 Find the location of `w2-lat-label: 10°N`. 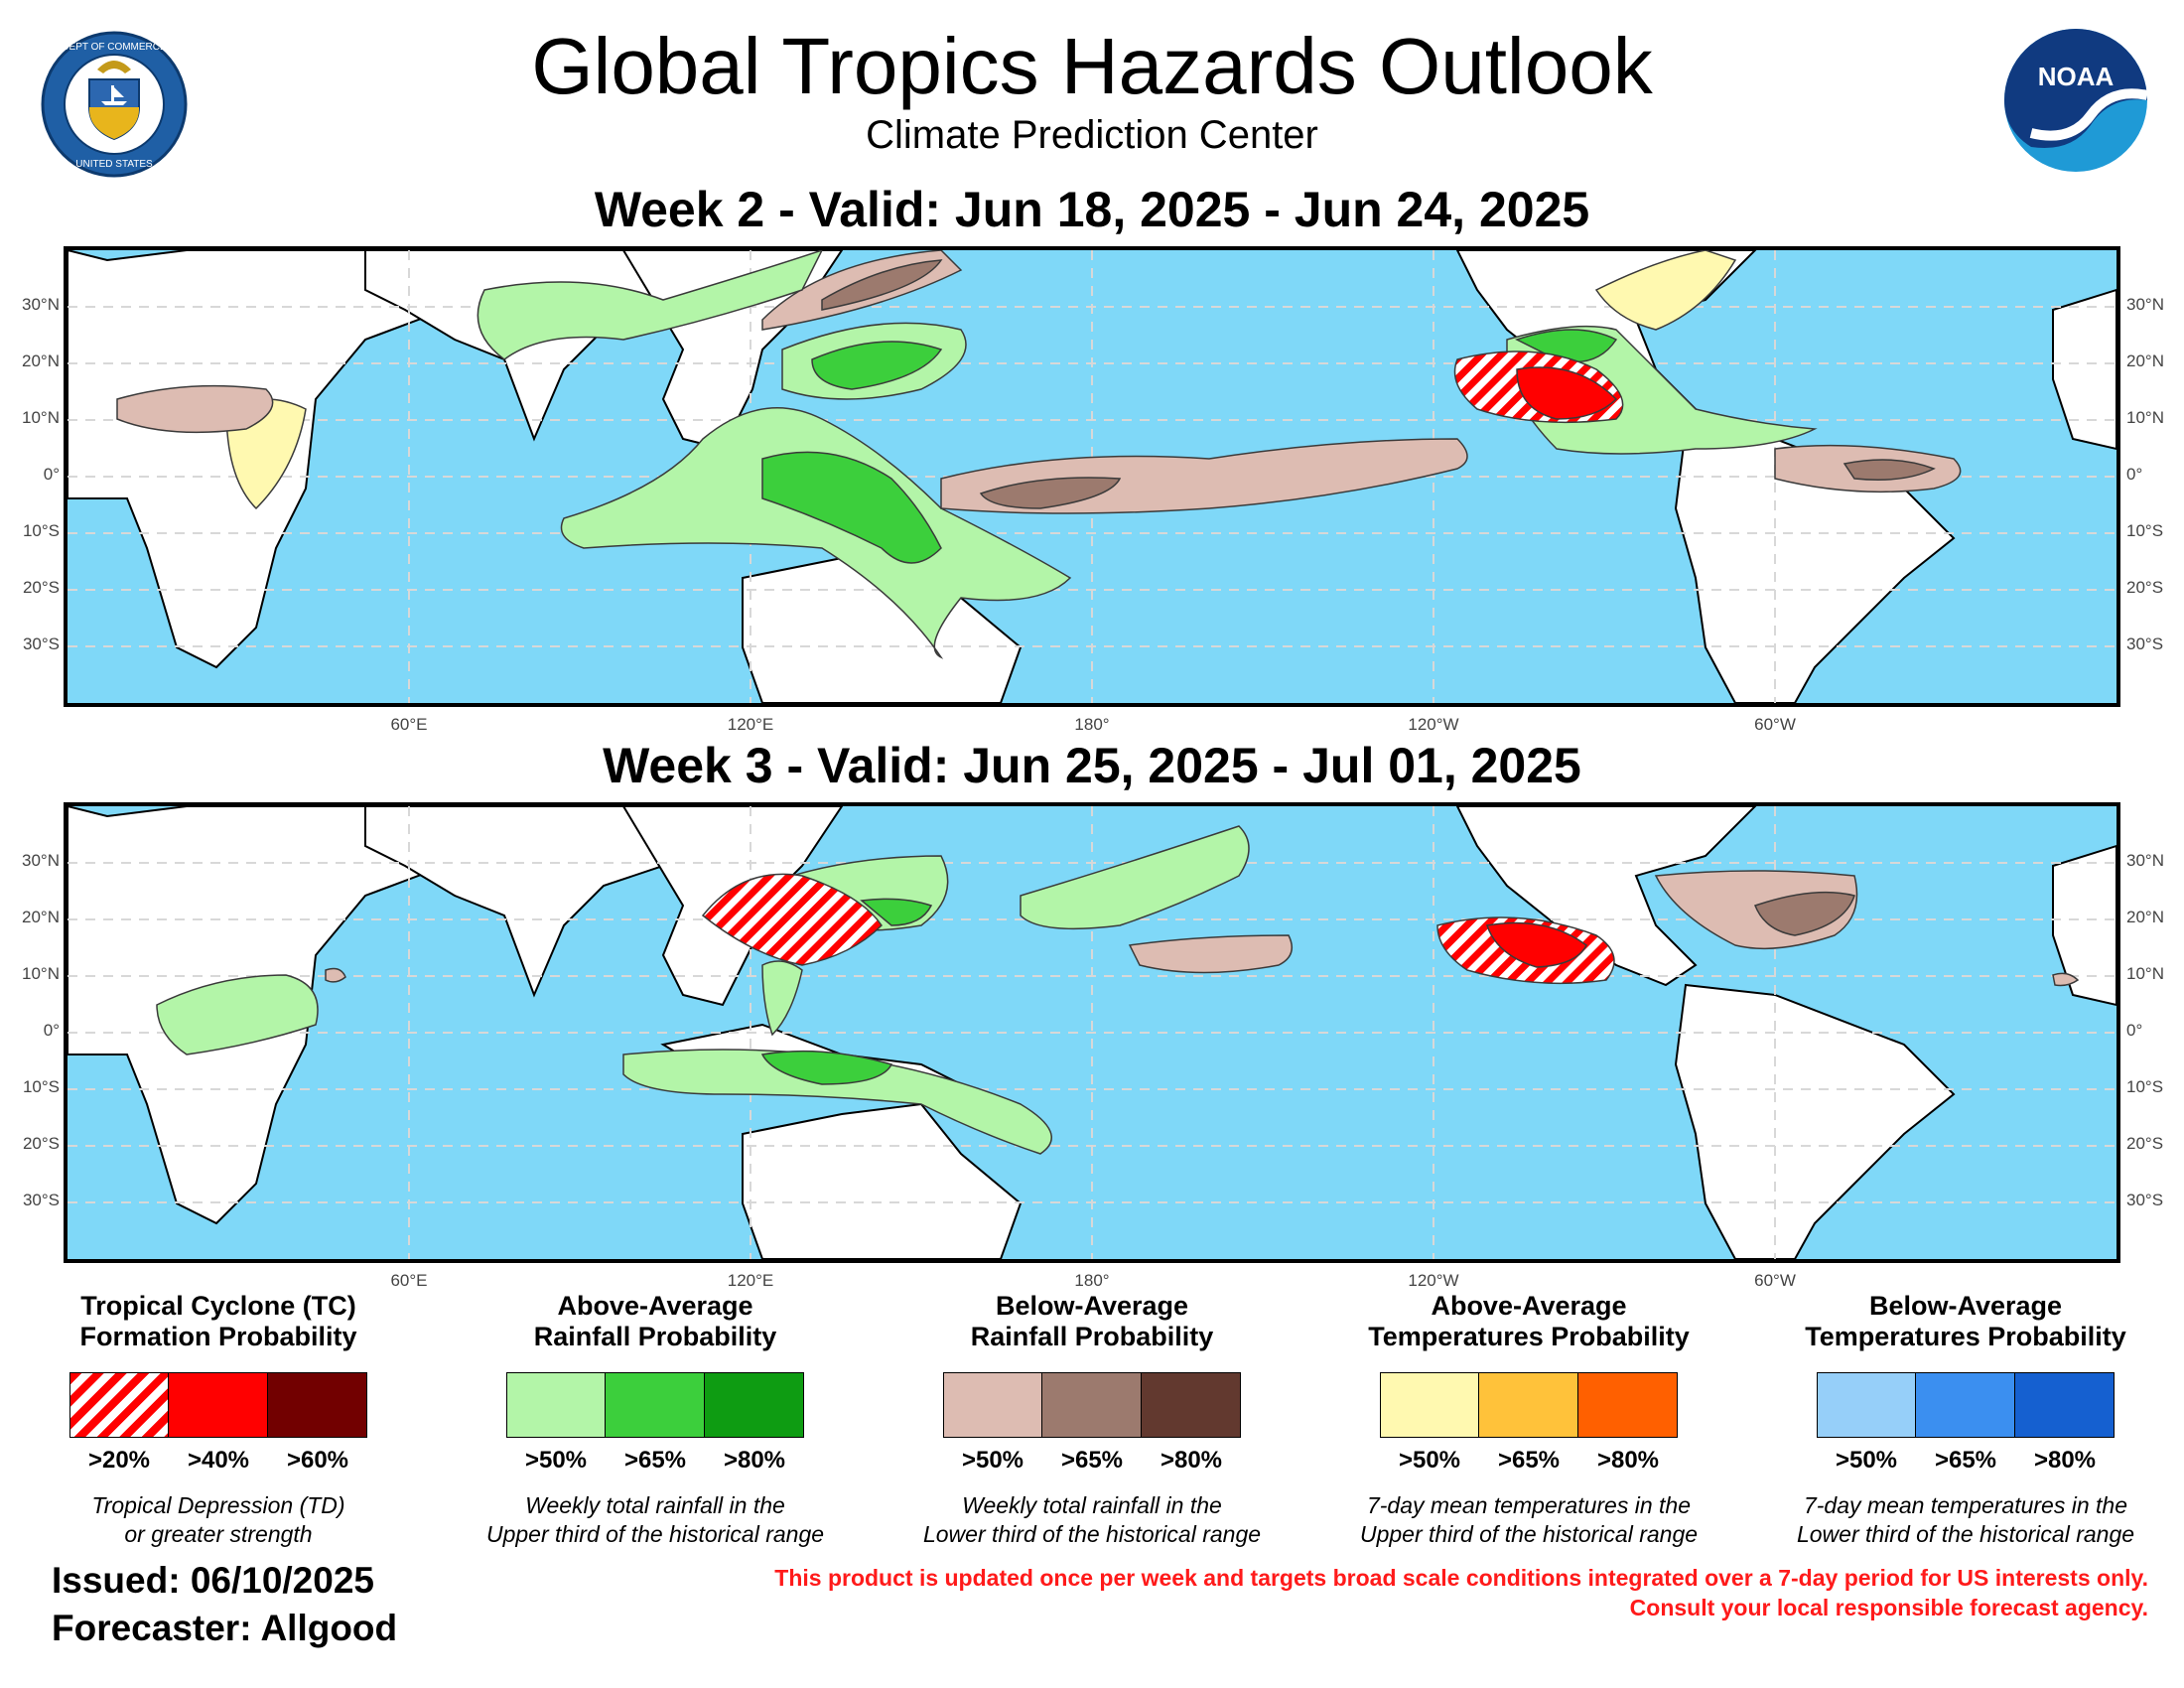

w2-lat-label: 10°N is located at coordinates (41, 417).